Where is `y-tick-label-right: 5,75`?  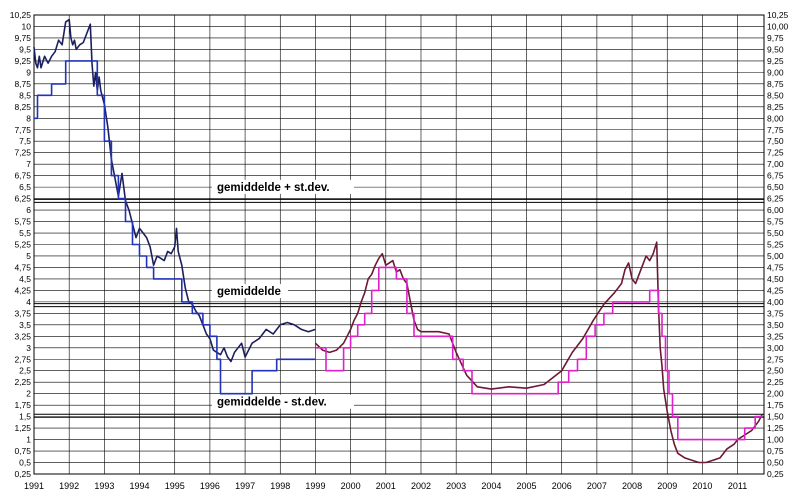
y-tick-label-right: 5,75 is located at coordinates (775, 222).